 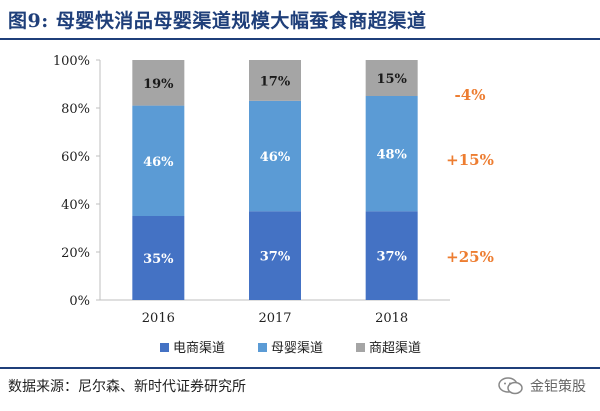 I want to click on figure-title: 图9: 母婴快消品母婴渠道规模大幅蚕食商超渠道, so click(x=217, y=21).